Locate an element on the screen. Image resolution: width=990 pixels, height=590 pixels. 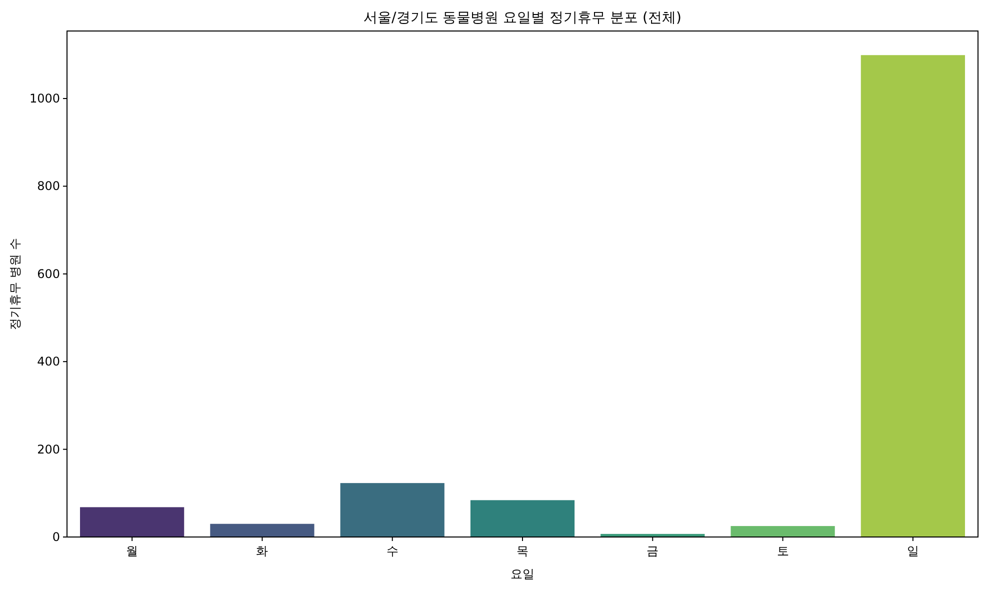
y-tick-label: 1000 is located at coordinates (44, 99).